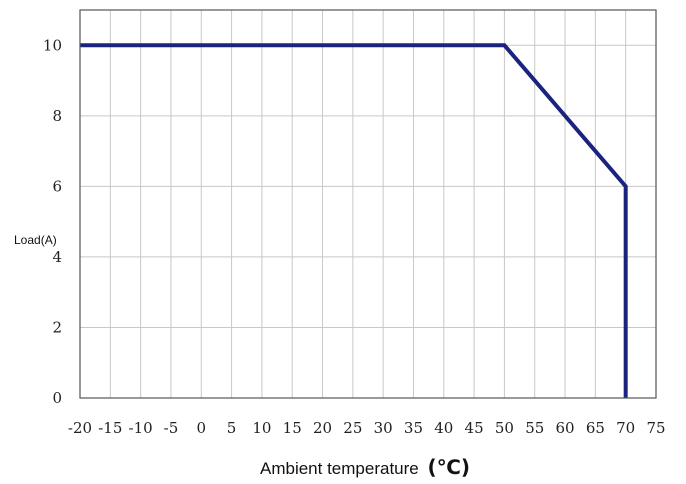 The height and width of the screenshot is (484, 686). What do you see at coordinates (352, 428) in the screenshot?
I see `x-tick-label: 25` at bounding box center [352, 428].